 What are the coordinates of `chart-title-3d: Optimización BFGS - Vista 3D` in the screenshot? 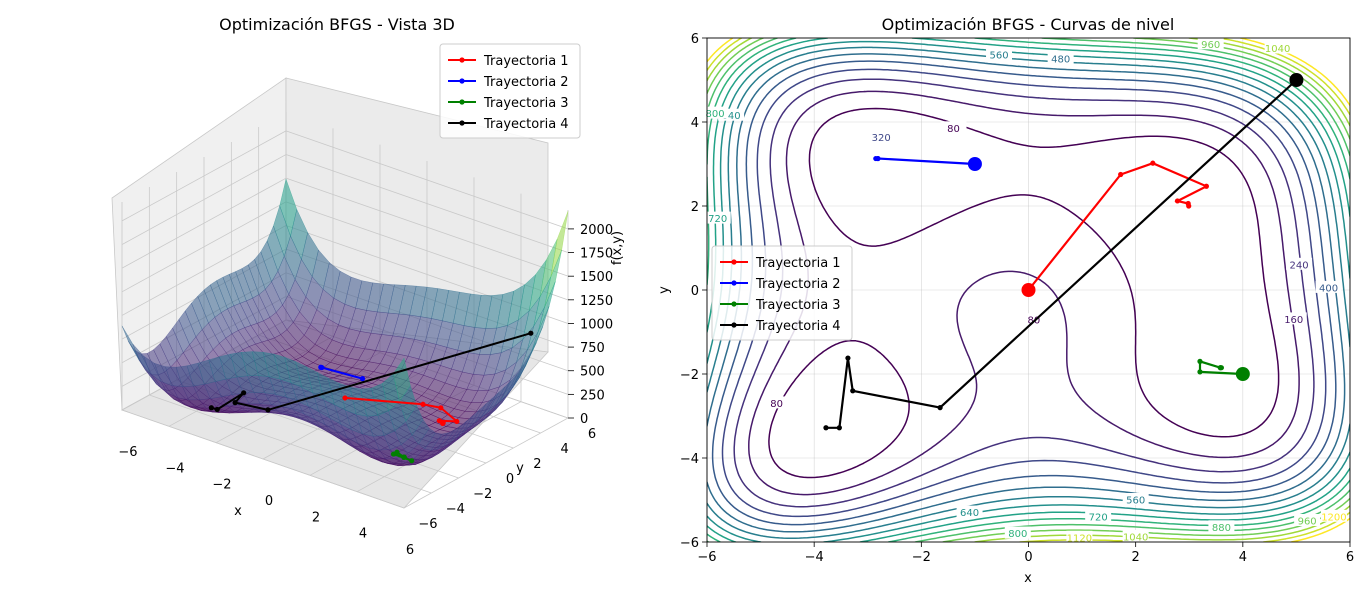 It's located at (337, 24).